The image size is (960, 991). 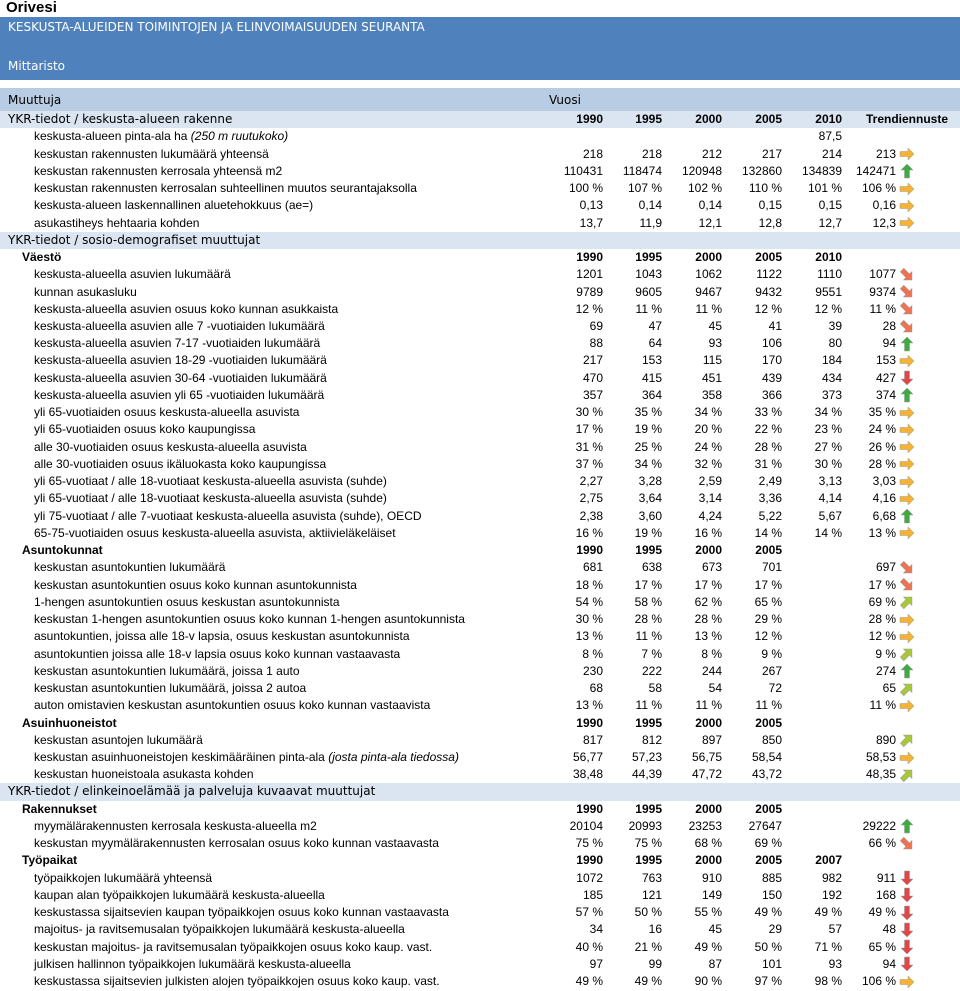 What do you see at coordinates (708, 601) in the screenshot?
I see `value: 62 %` at bounding box center [708, 601].